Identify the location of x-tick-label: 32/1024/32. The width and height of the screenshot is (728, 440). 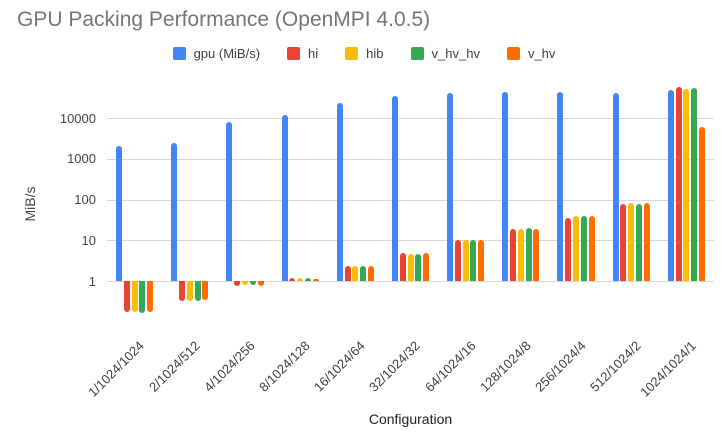
(395, 366).